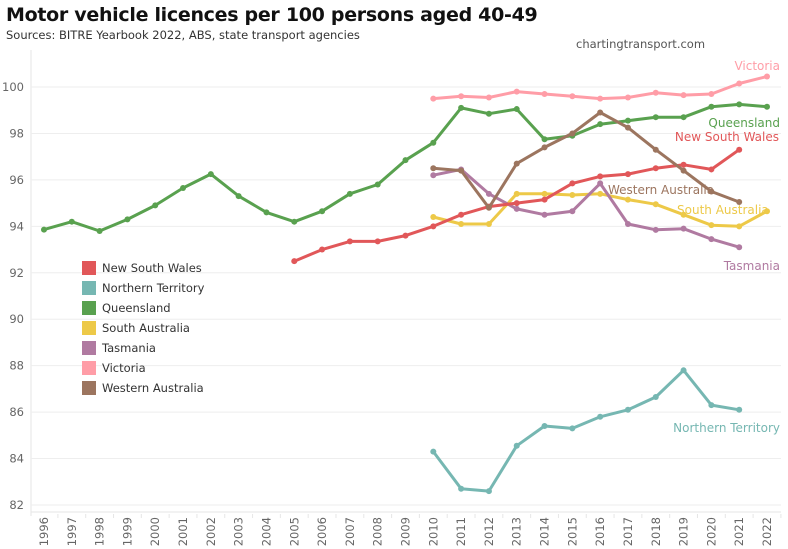 Image resolution: width=788 pixels, height=549 pixels. What do you see at coordinates (16, 366) in the screenshot?
I see `y-tick-label: 88` at bounding box center [16, 366].